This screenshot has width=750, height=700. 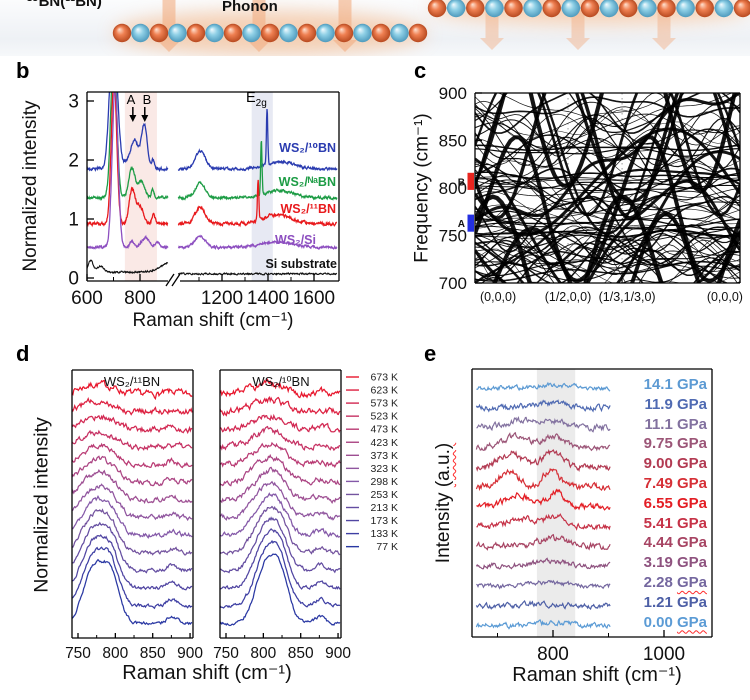 I want to click on temp-trace-673K, so click(x=280, y=388).